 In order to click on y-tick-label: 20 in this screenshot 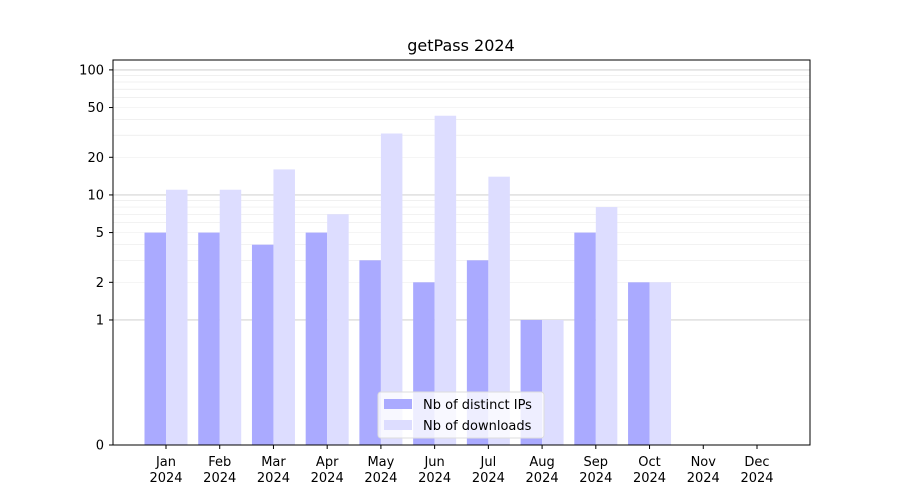, I will do `click(95, 158)`.